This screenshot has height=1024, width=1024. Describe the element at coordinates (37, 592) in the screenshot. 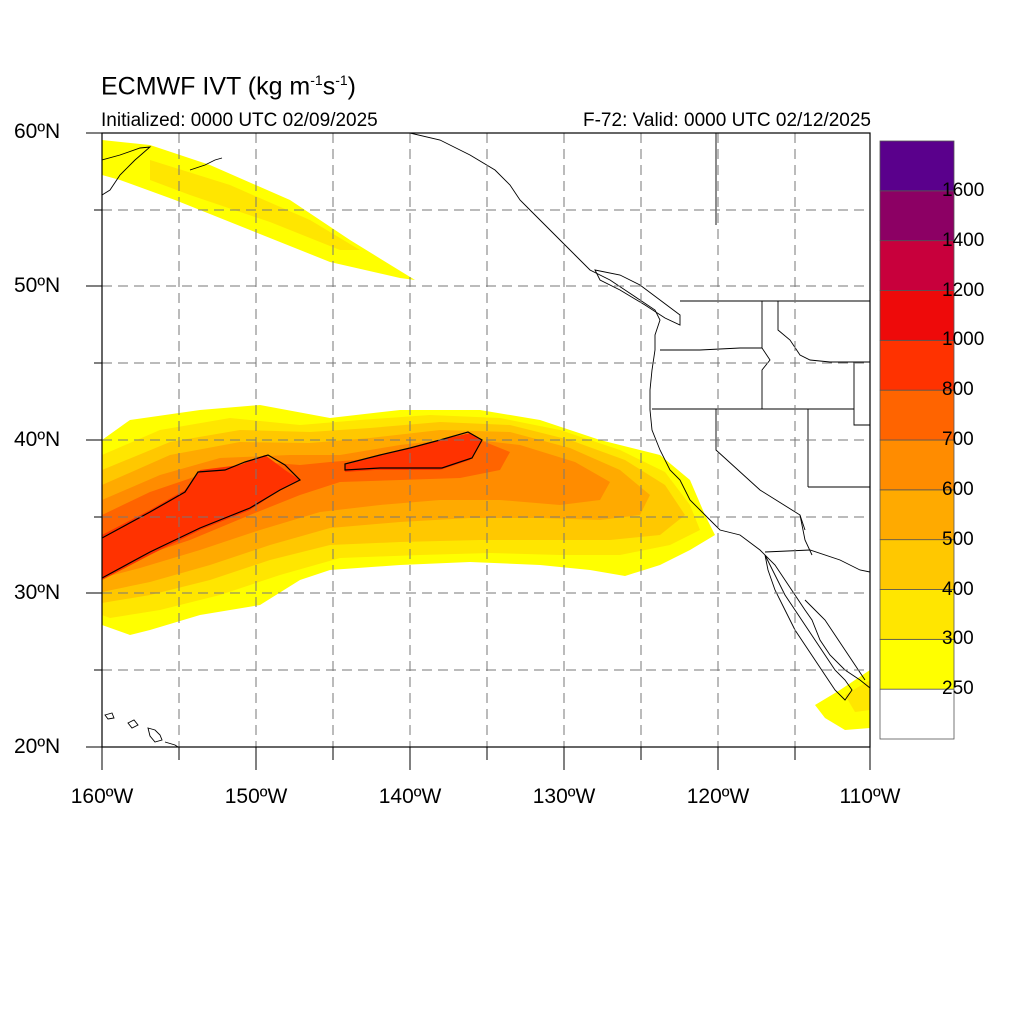

I see `lat-label-30: 30ºN` at that location.